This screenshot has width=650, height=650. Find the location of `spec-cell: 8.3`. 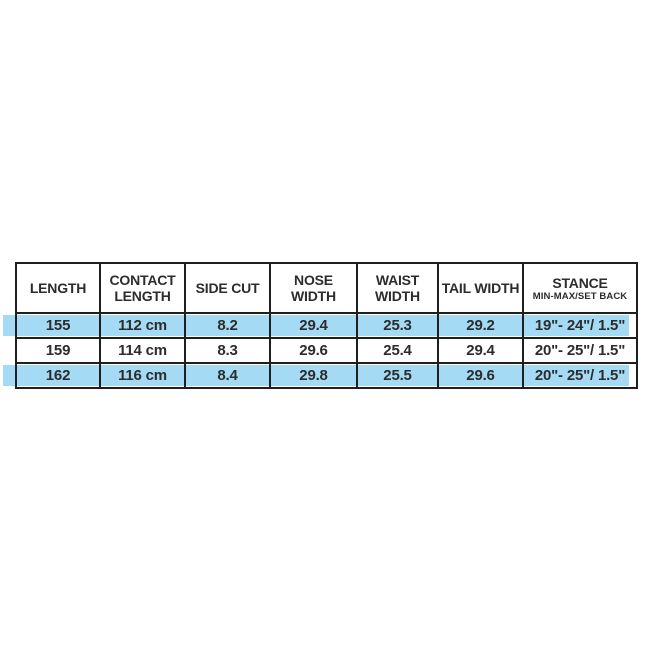

spec-cell: 8.3 is located at coordinates (227, 350).